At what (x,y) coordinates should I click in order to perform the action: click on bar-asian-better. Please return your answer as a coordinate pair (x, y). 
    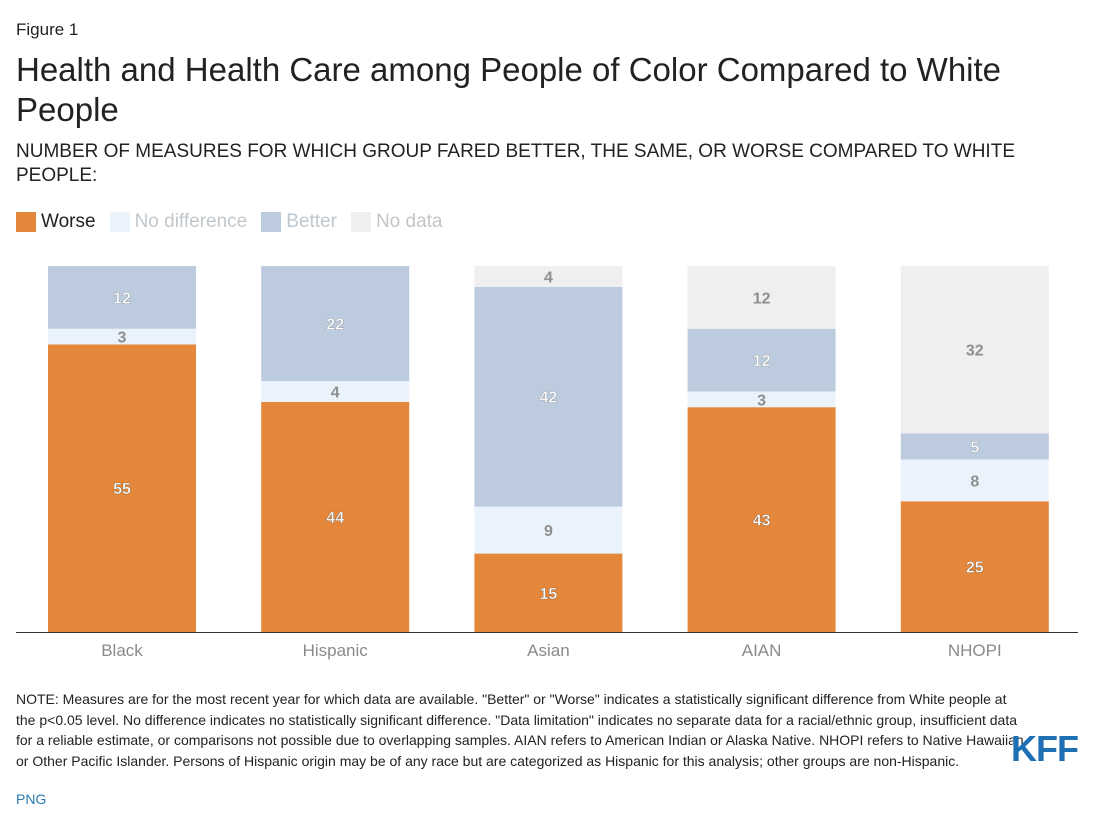
    Looking at the image, I should click on (548, 396).